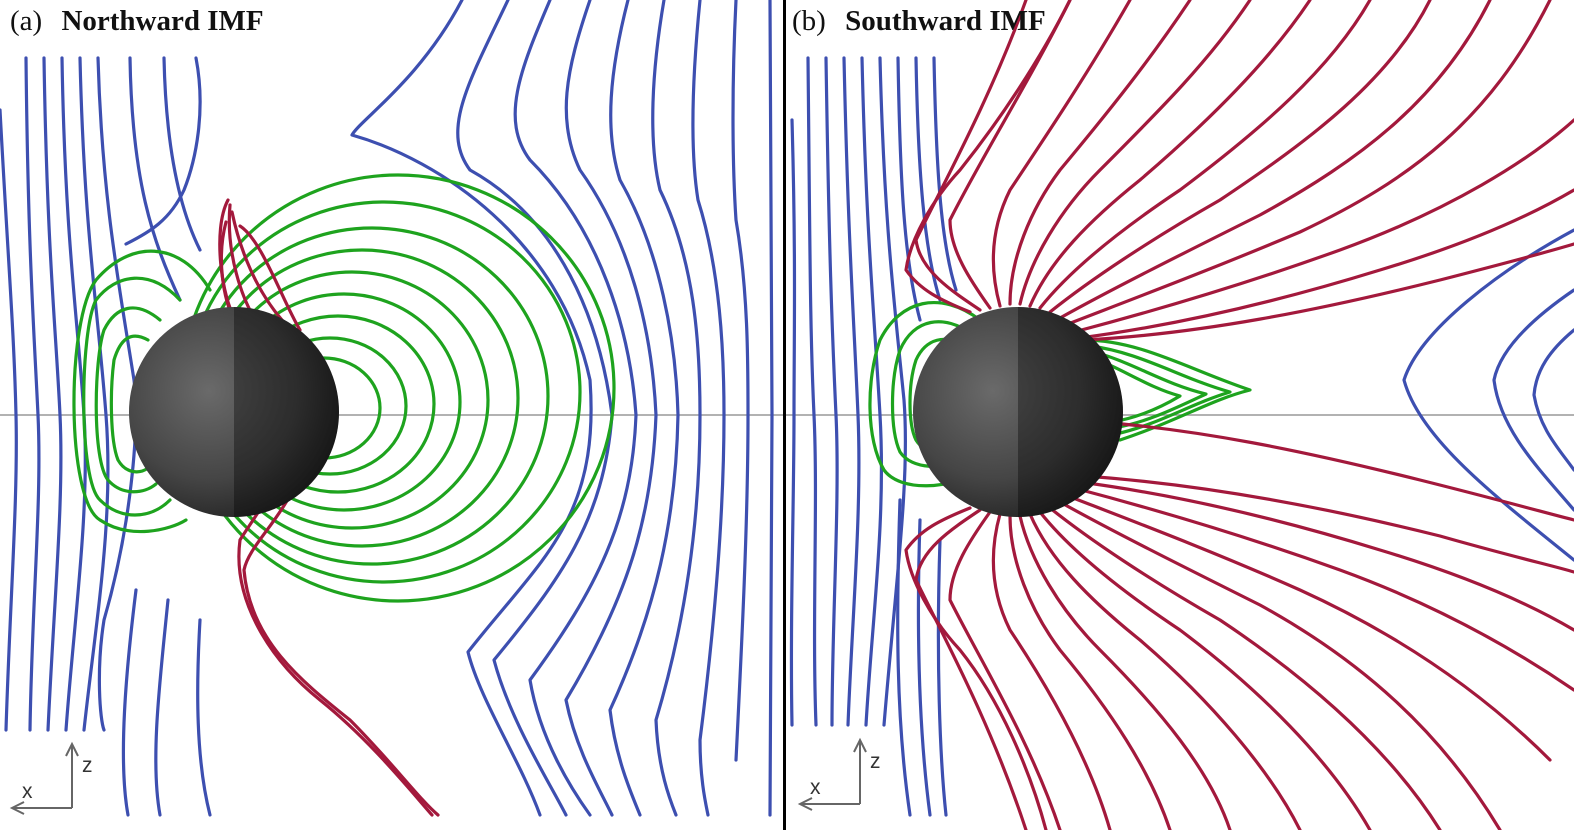 The width and height of the screenshot is (1574, 830). I want to click on panel-label-b: (b), so click(809, 21).